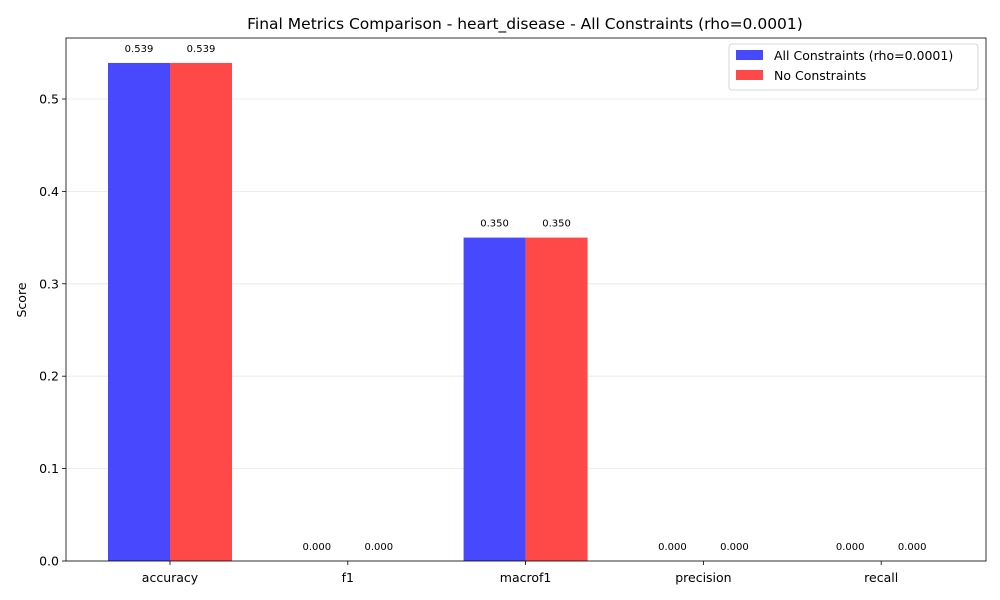  Describe the element at coordinates (912, 547) in the screenshot. I see `data-label-recall-series-1: 0.000` at that location.